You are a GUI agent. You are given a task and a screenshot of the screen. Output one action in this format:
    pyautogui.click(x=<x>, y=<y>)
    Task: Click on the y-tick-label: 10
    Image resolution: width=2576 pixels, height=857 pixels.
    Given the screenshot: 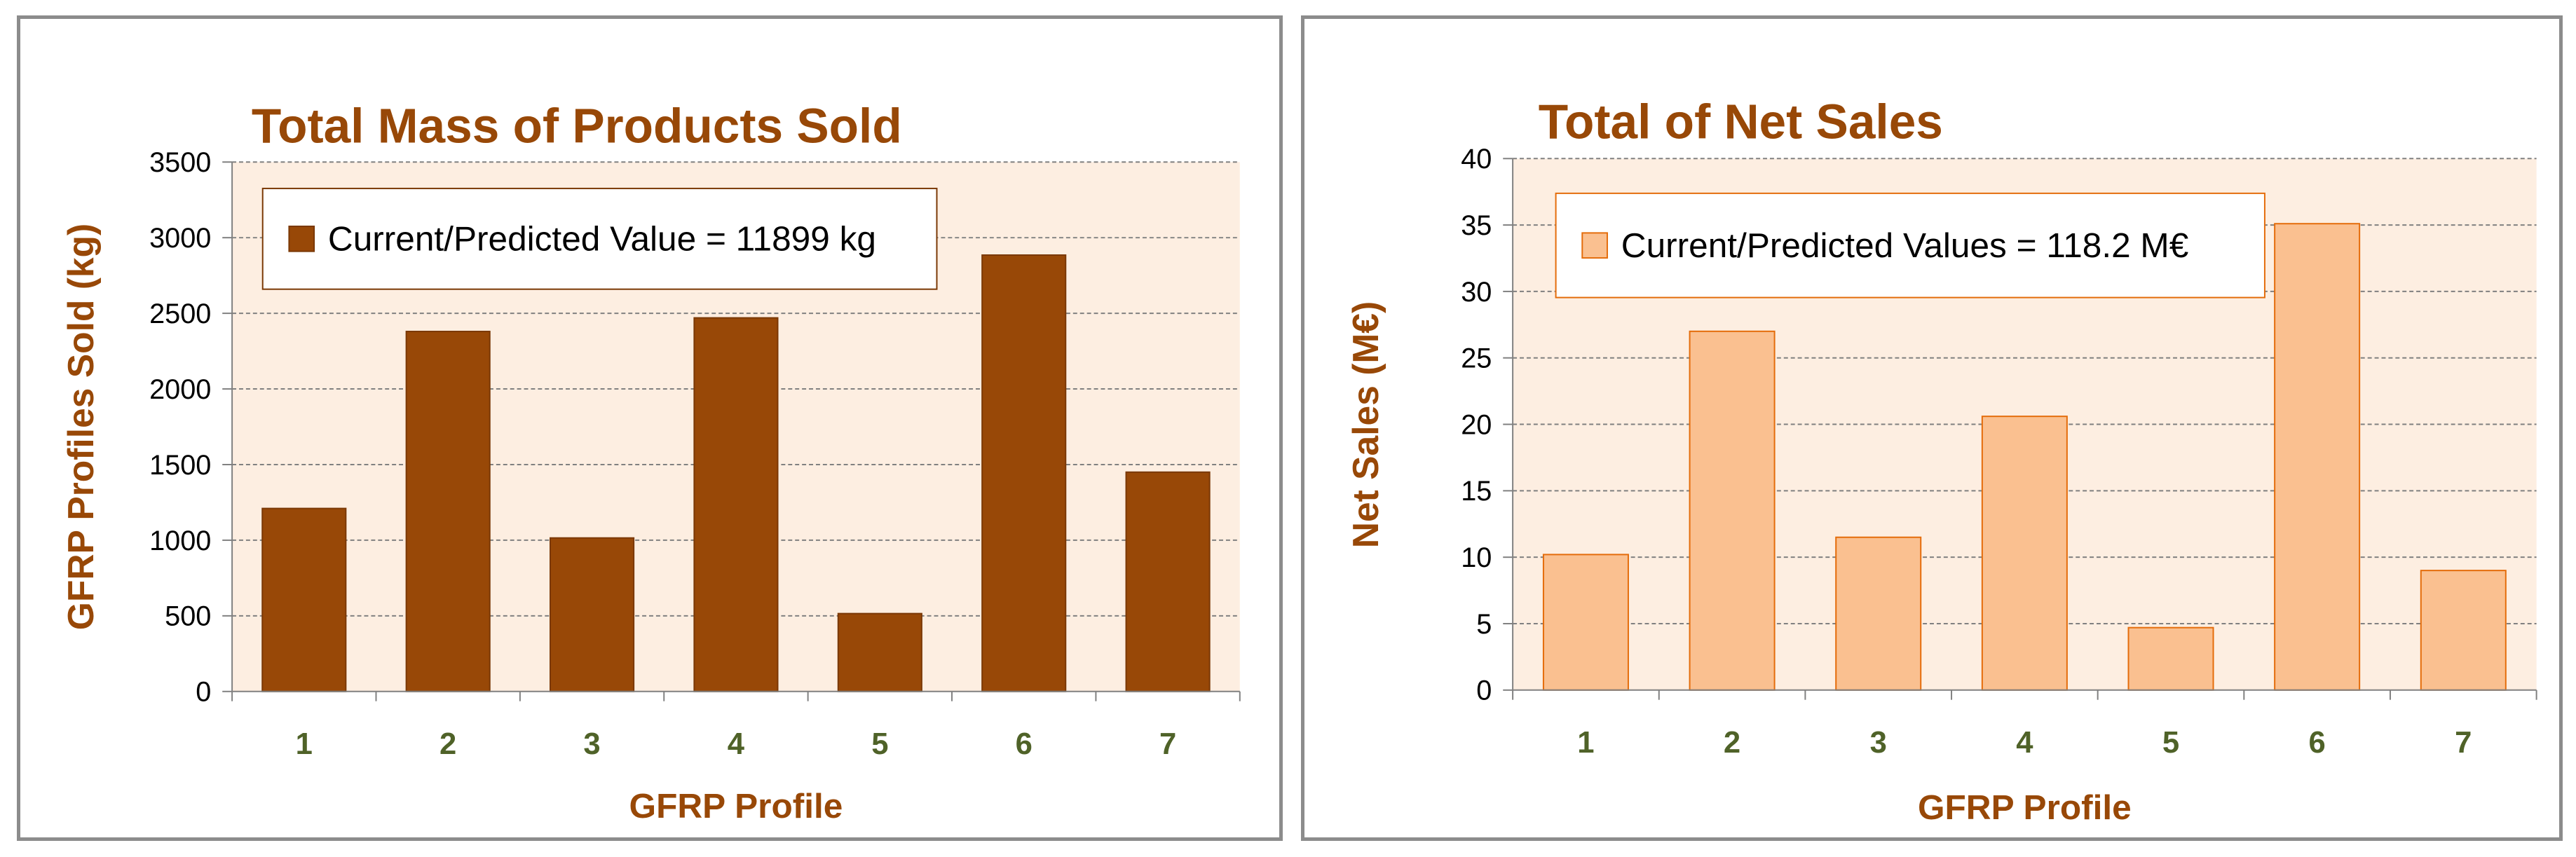 What is the action you would take?
    pyautogui.click(x=1476, y=557)
    